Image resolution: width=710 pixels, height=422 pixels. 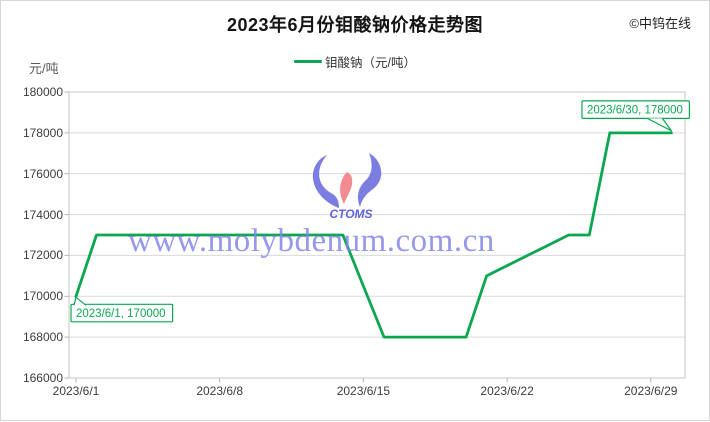 What do you see at coordinates (42, 173) in the screenshot?
I see `y-axis-tick-label: 176000` at bounding box center [42, 173].